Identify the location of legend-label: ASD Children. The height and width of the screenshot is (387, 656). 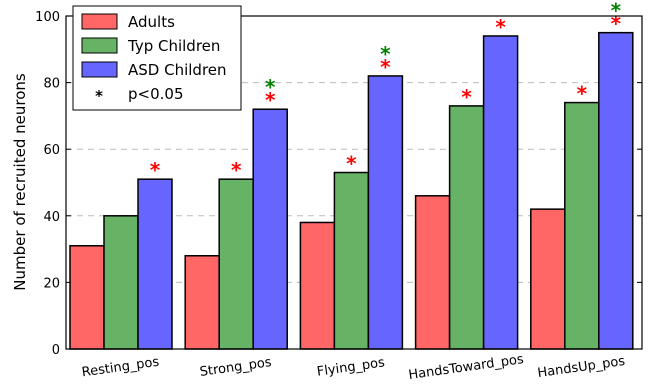
(177, 70).